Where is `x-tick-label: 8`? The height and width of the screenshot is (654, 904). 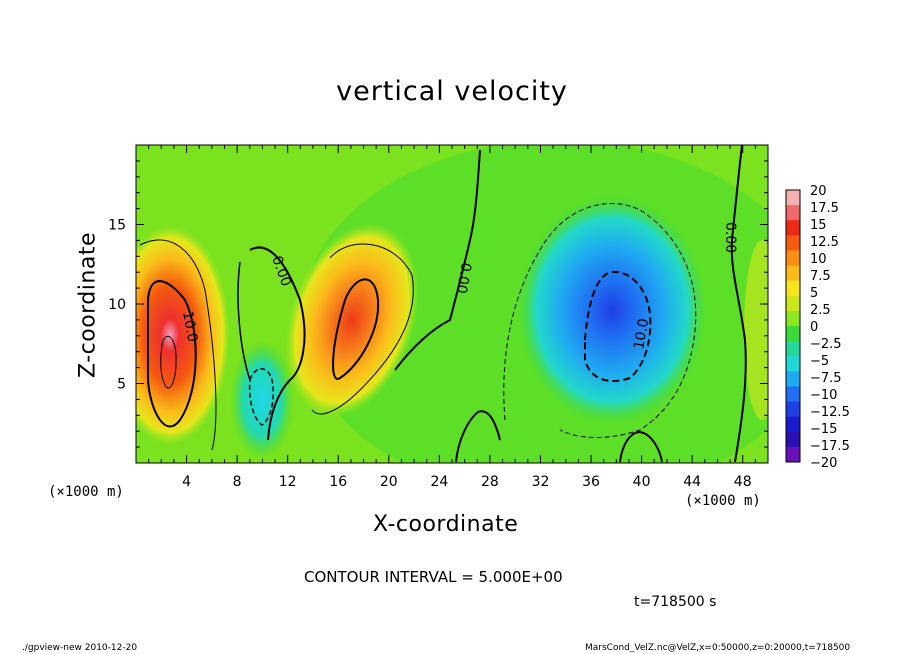
x-tick-label: 8 is located at coordinates (237, 482).